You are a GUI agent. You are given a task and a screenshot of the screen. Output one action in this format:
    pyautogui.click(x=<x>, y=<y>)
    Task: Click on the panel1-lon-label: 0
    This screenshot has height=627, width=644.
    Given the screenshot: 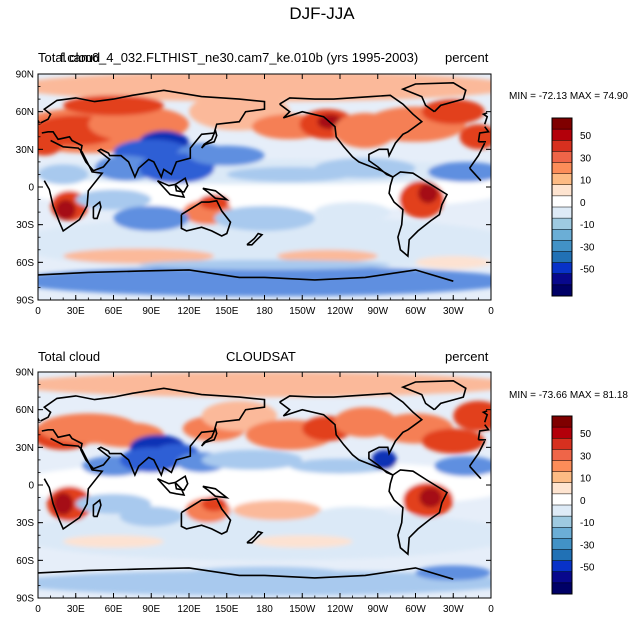 What is the action you would take?
    pyautogui.click(x=491, y=311)
    